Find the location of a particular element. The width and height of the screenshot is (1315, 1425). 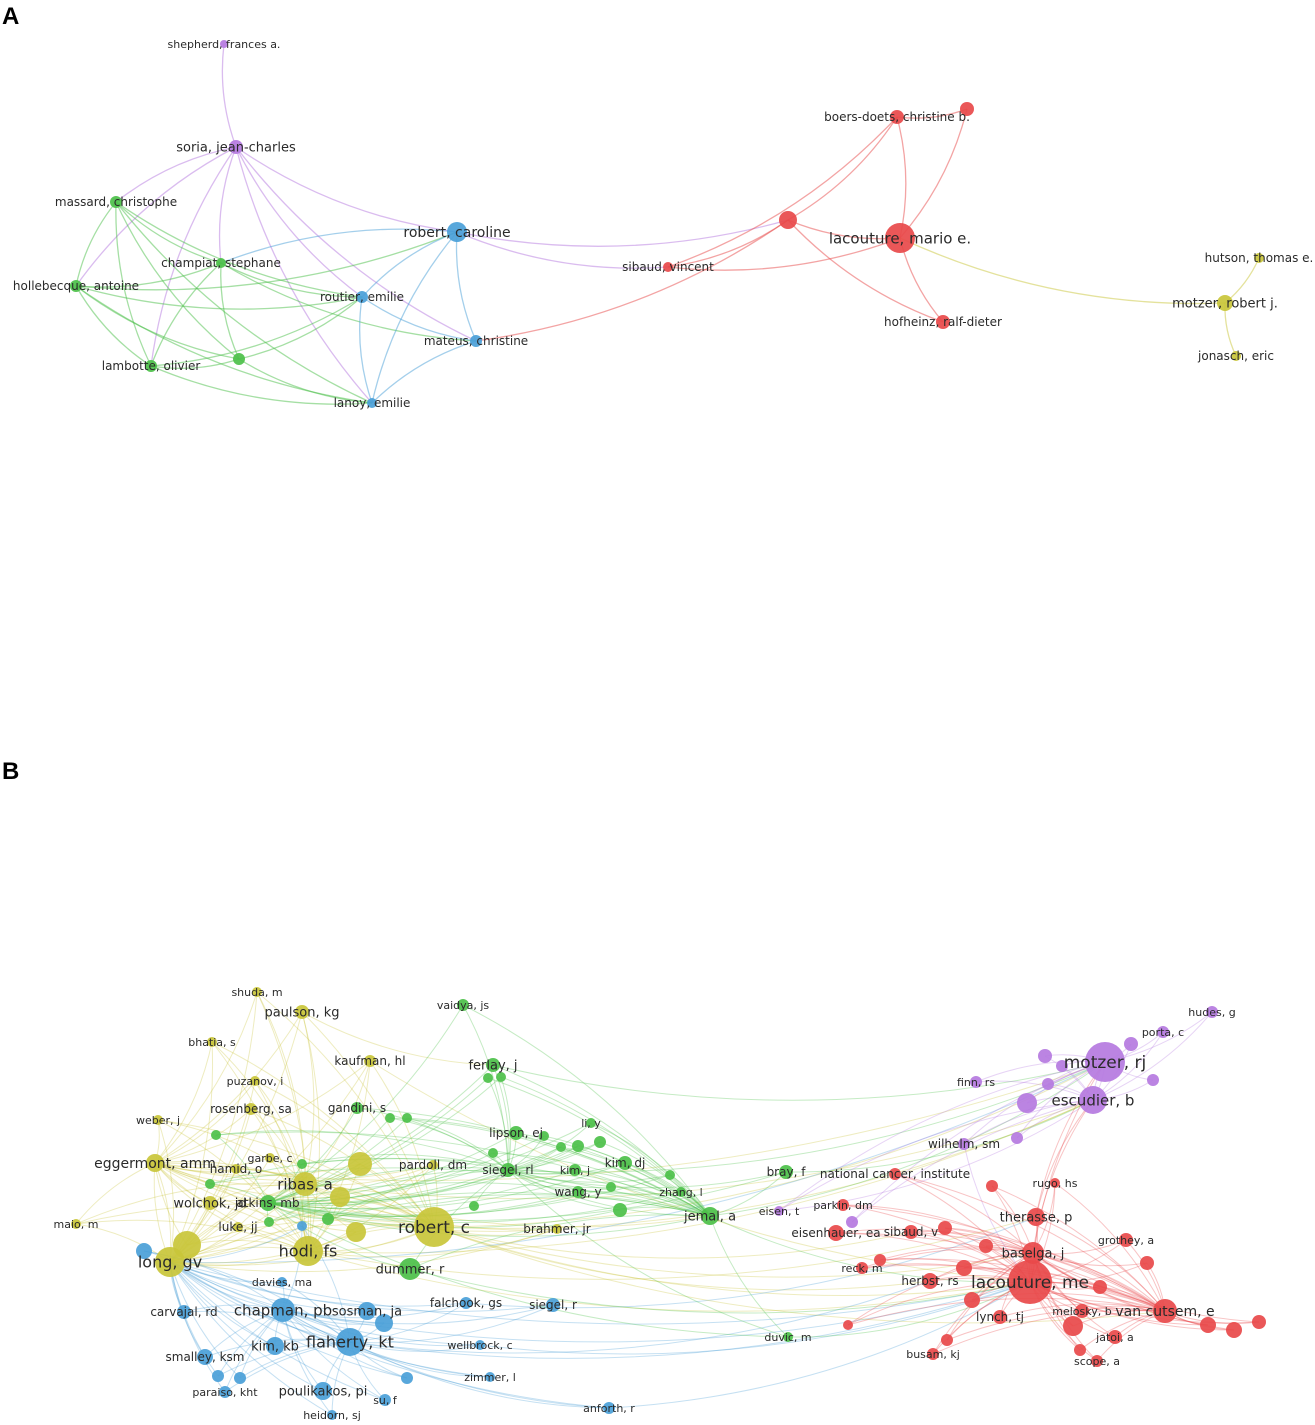

edge-eggermont-maio is located at coordinates (115, 1193).